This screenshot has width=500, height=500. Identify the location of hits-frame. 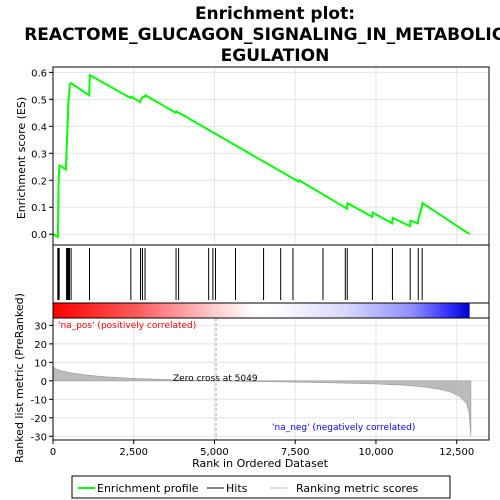
(271, 274).